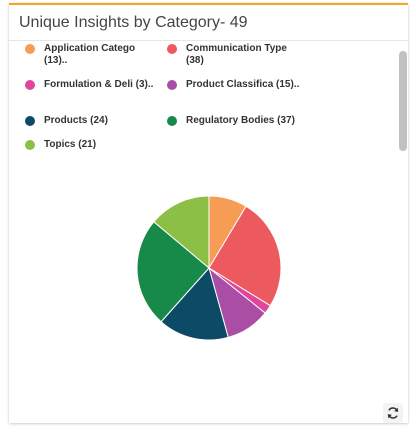 The image size is (416, 437). What do you see at coordinates (240, 120) in the screenshot?
I see `legend-label: Regulatory Bodies (37)` at bounding box center [240, 120].